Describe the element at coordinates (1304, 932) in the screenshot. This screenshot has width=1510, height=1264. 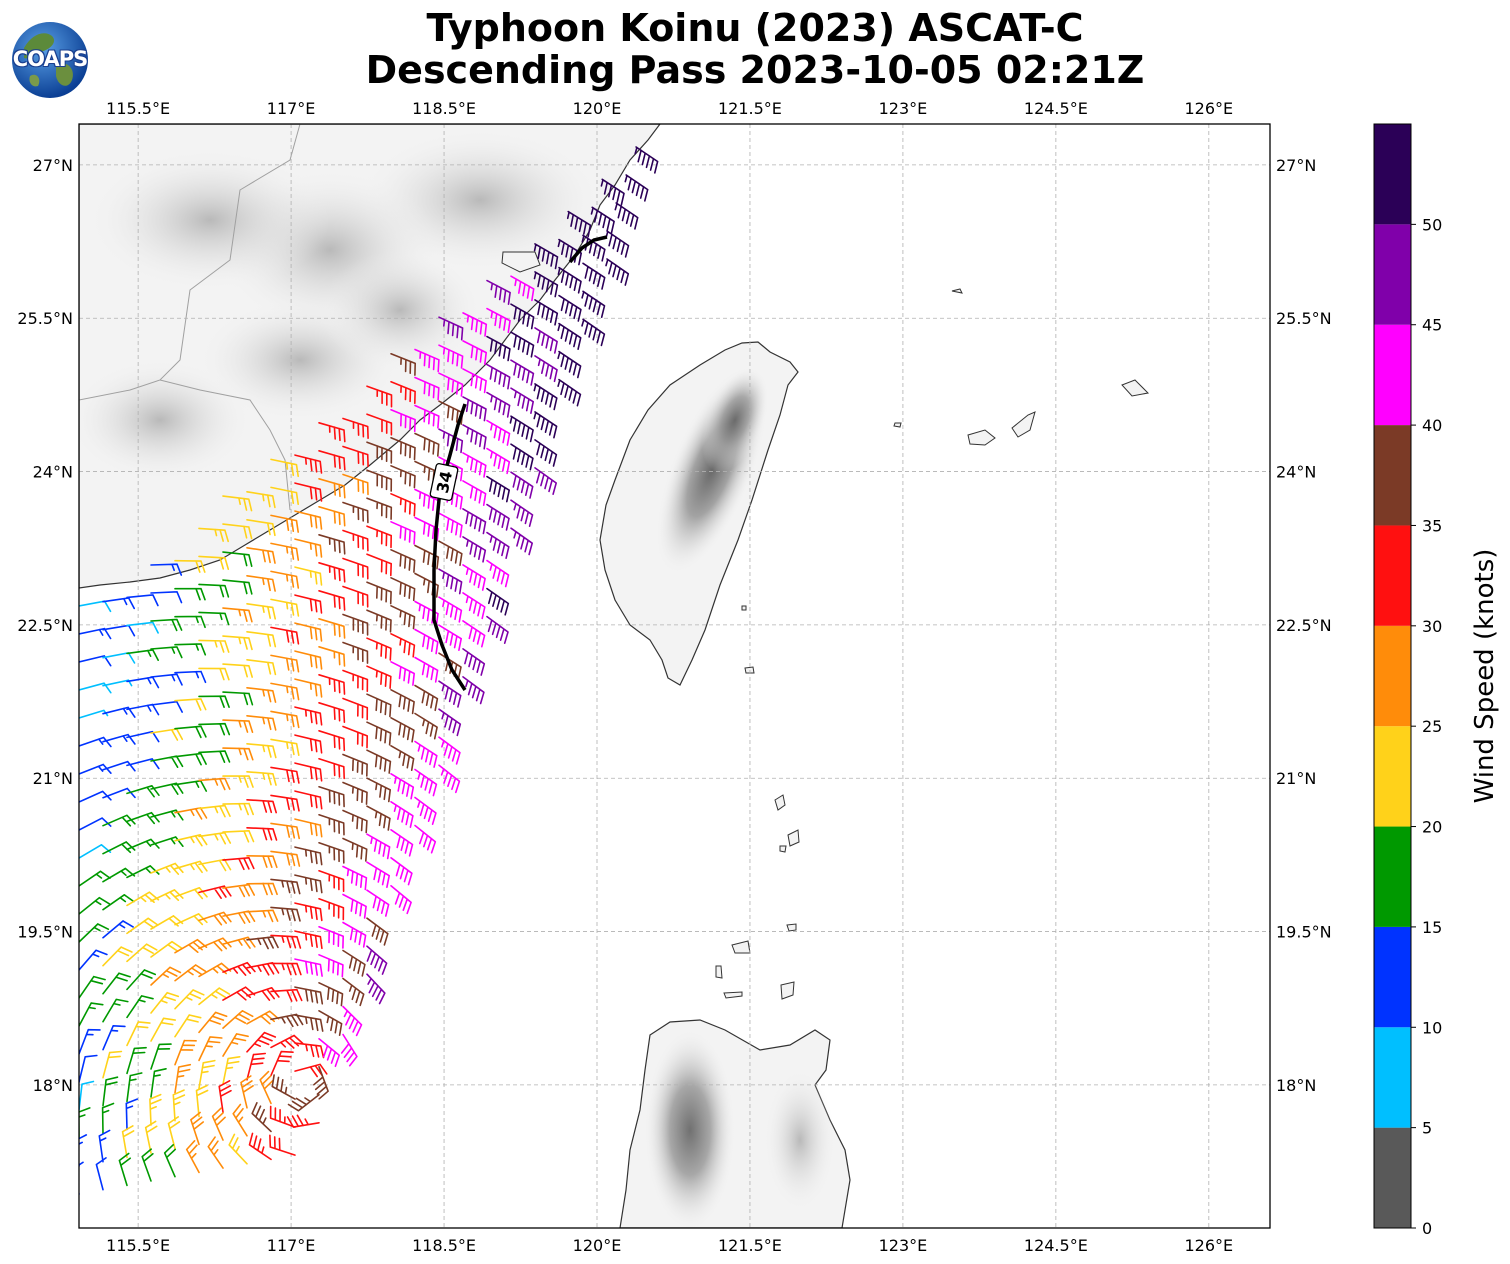
I see `lat-label-right-5: 19.5°N` at that location.